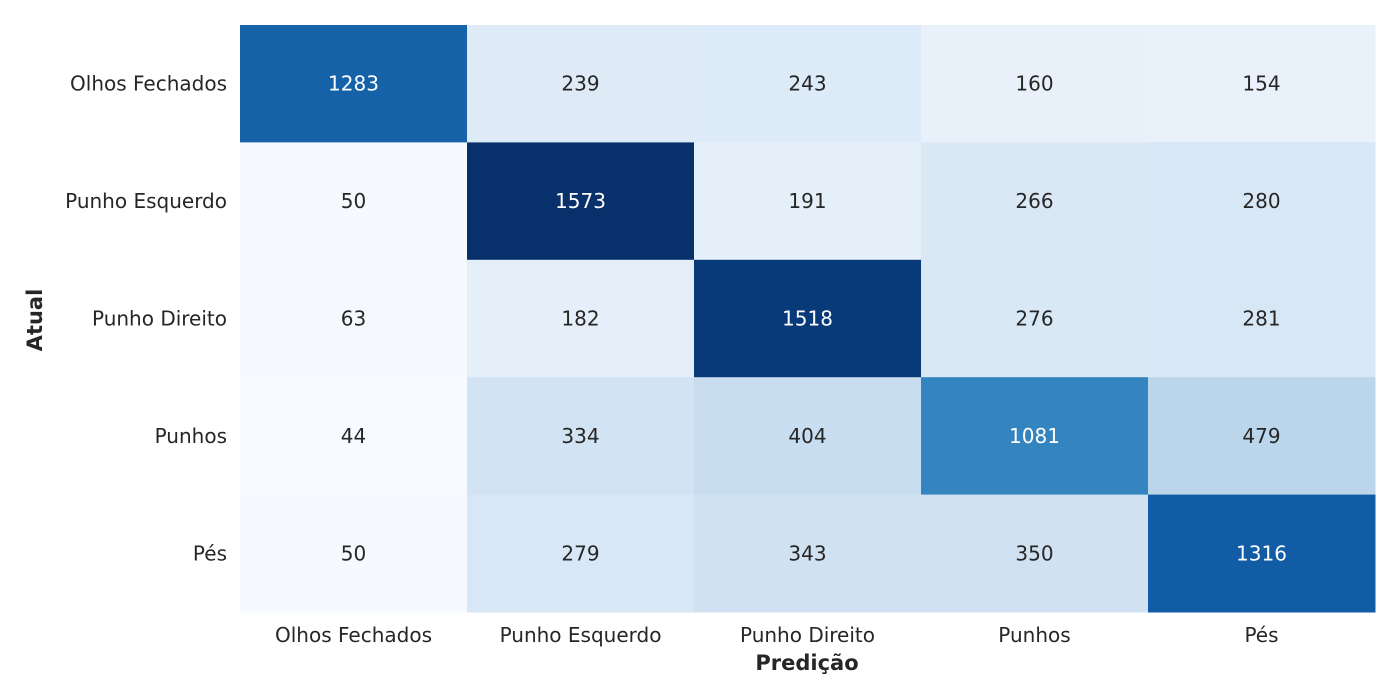 This screenshot has height=700, width=1400. I want to click on heatmap-cell-r3-c0, so click(354, 436).